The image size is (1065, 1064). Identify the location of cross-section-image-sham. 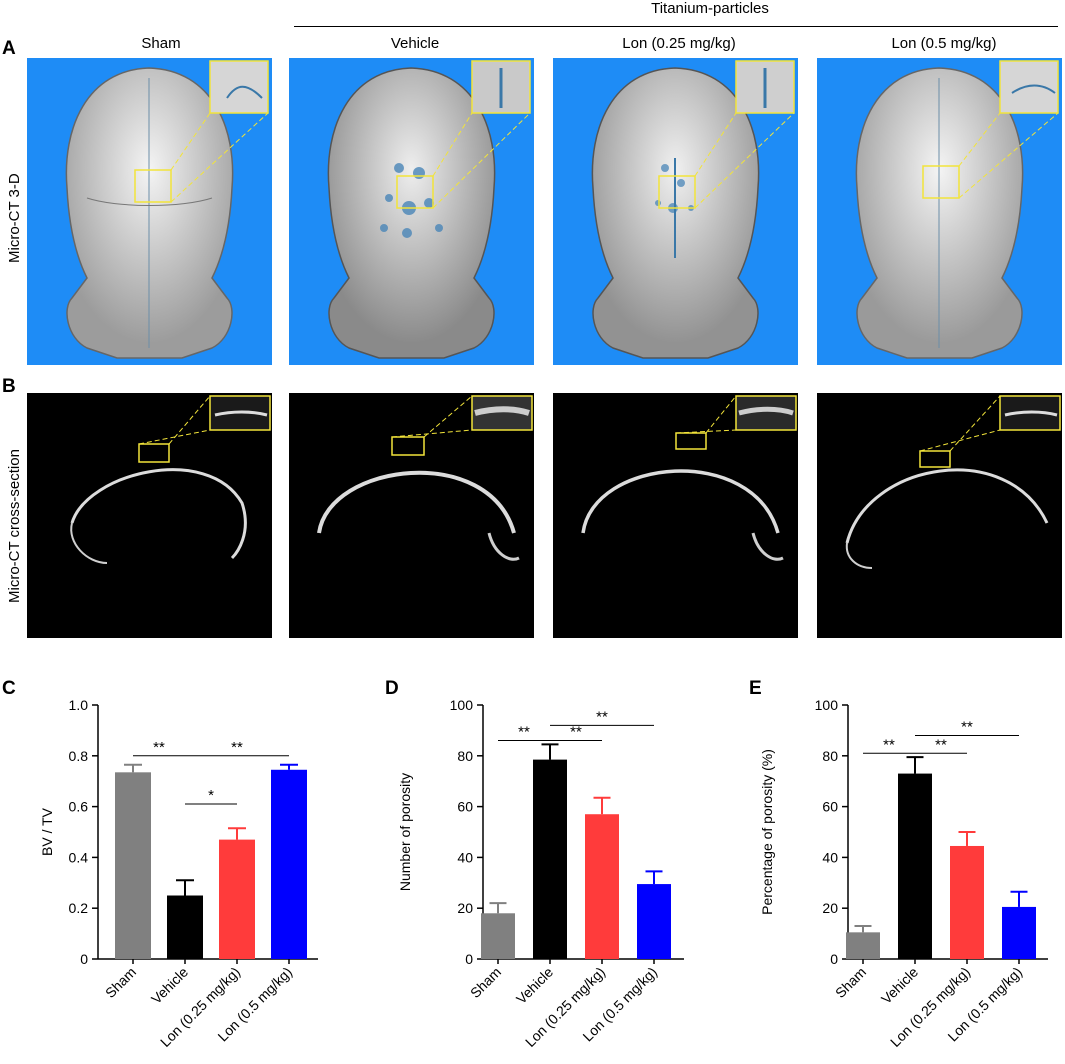
(149, 515).